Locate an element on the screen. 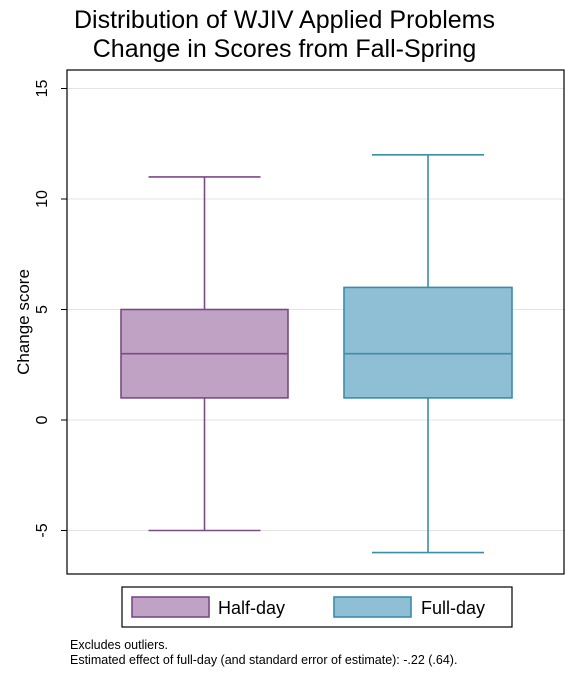 Image resolution: width=569 pixels, height=673 pixels. y-tick-label--5: -5 is located at coordinates (42, 530).